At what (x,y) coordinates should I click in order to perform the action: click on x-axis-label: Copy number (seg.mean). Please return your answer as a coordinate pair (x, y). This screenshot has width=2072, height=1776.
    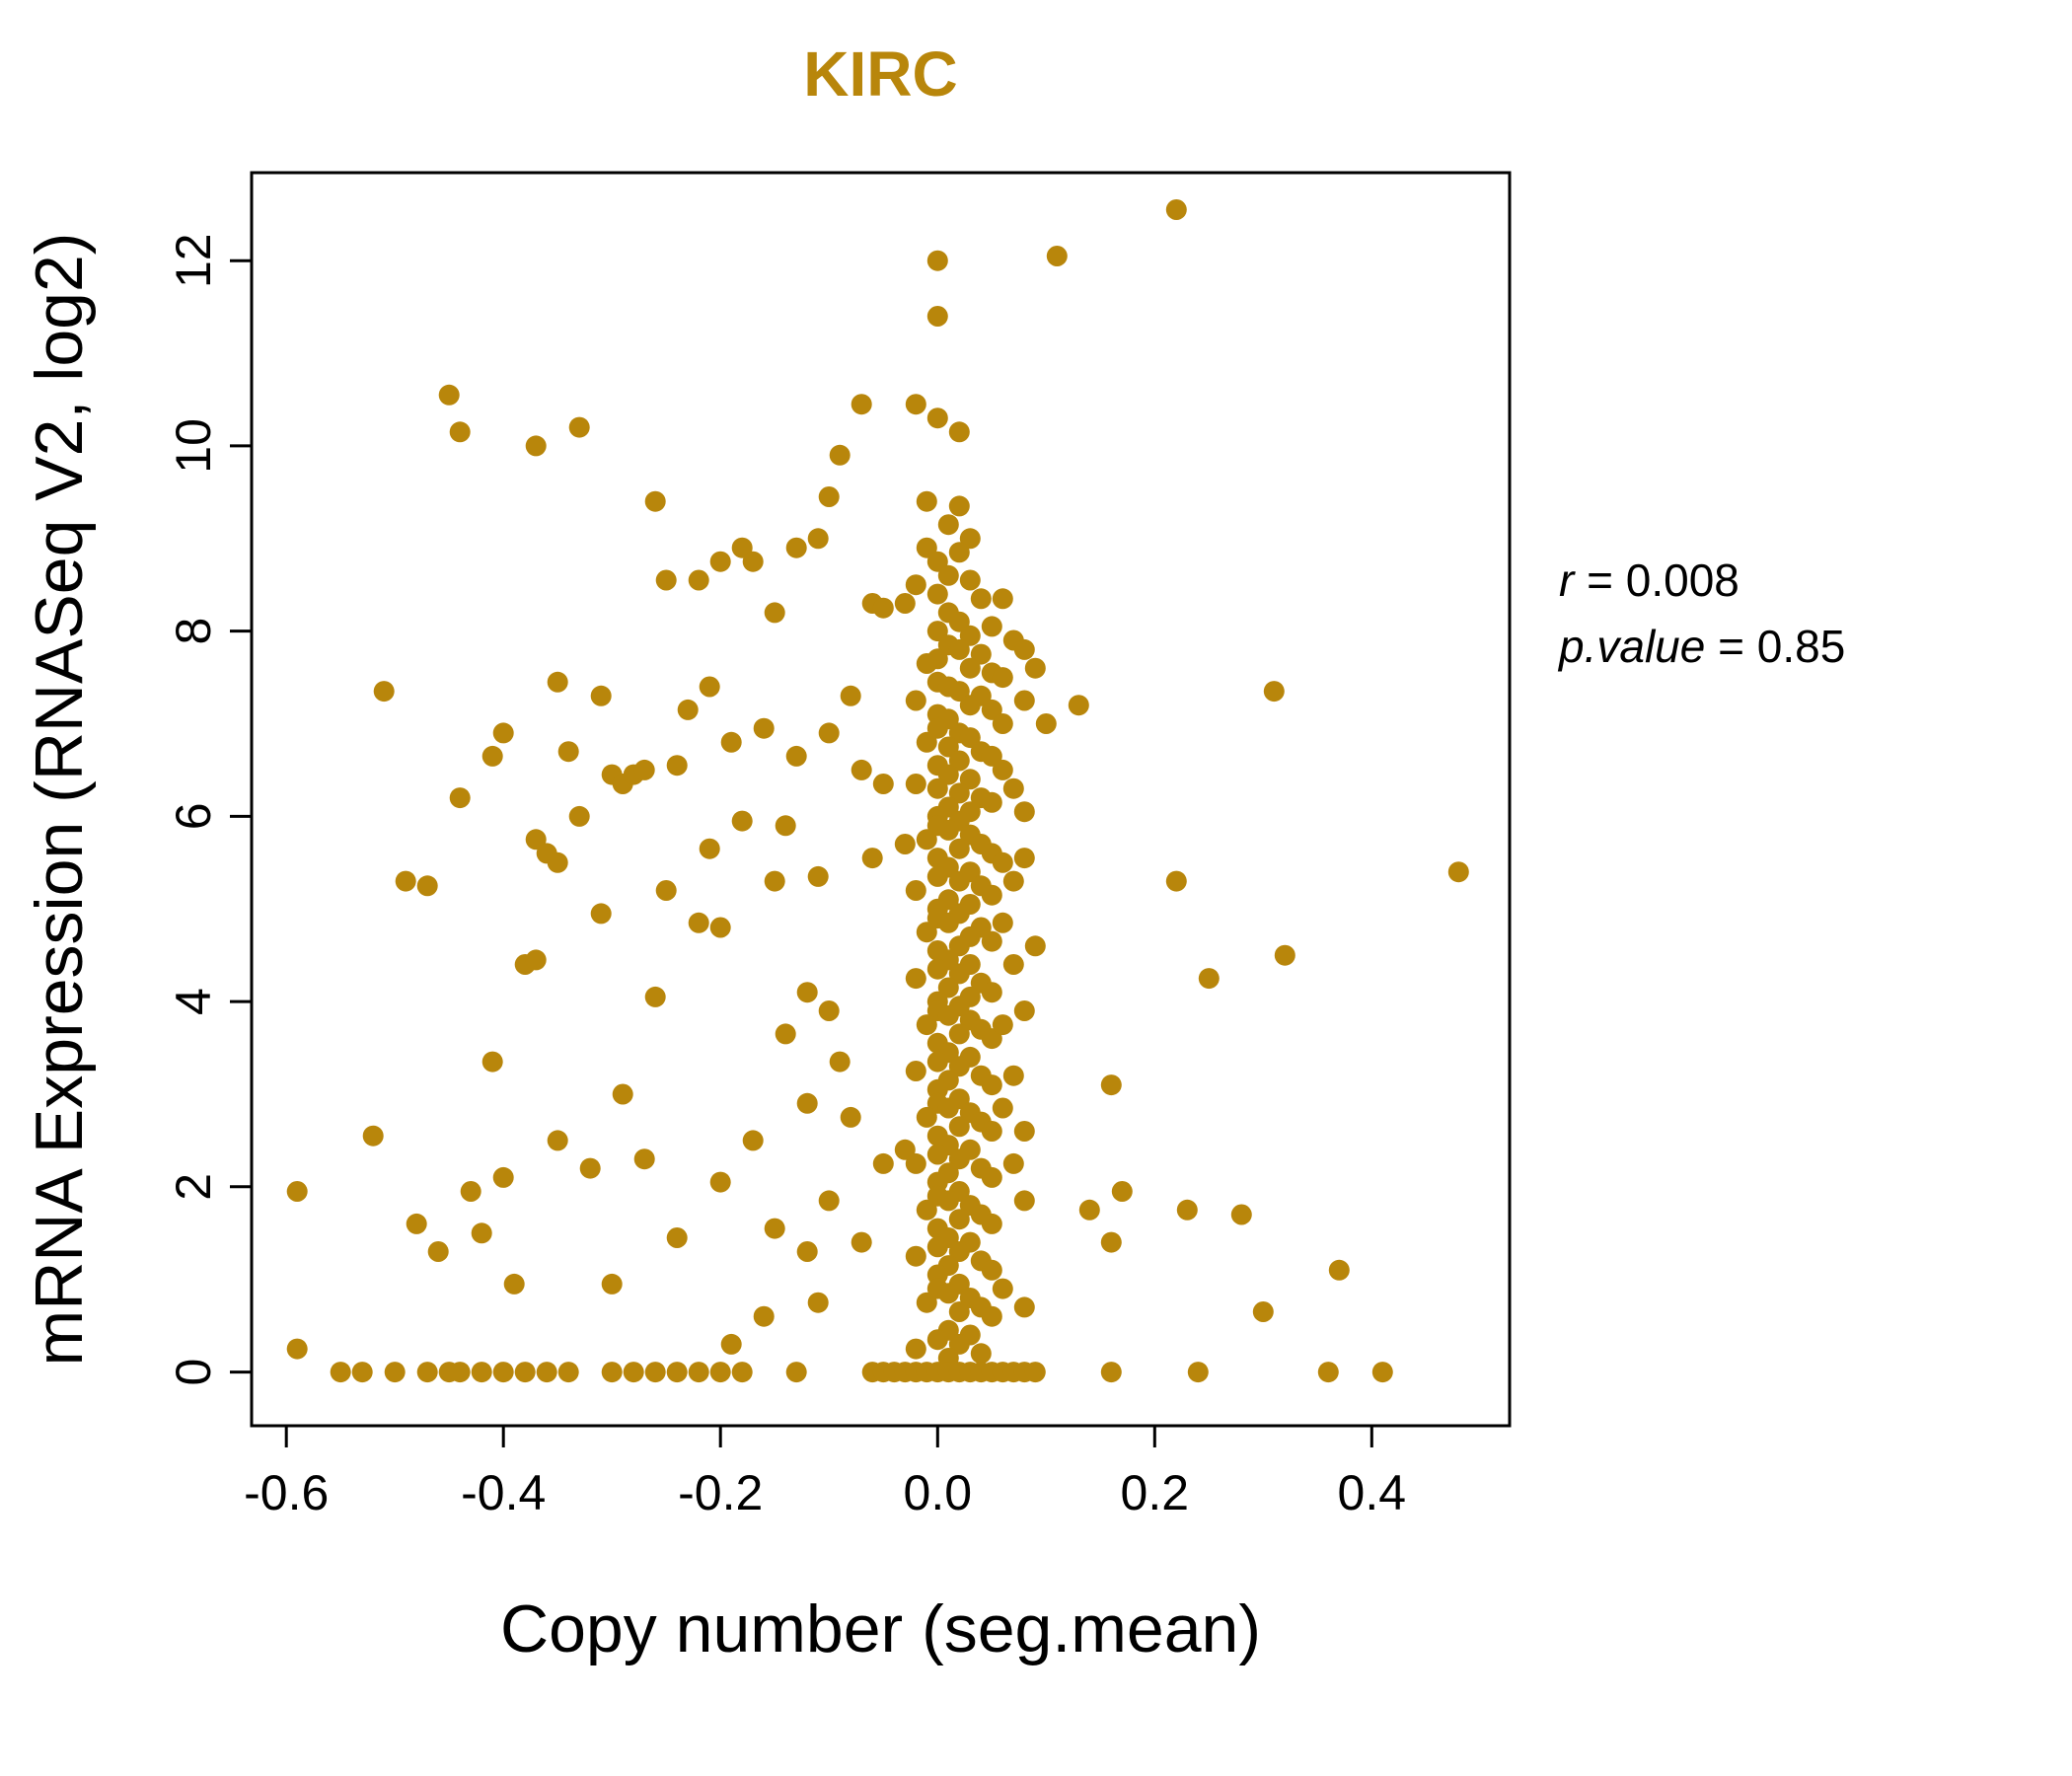
    Looking at the image, I should click on (880, 1629).